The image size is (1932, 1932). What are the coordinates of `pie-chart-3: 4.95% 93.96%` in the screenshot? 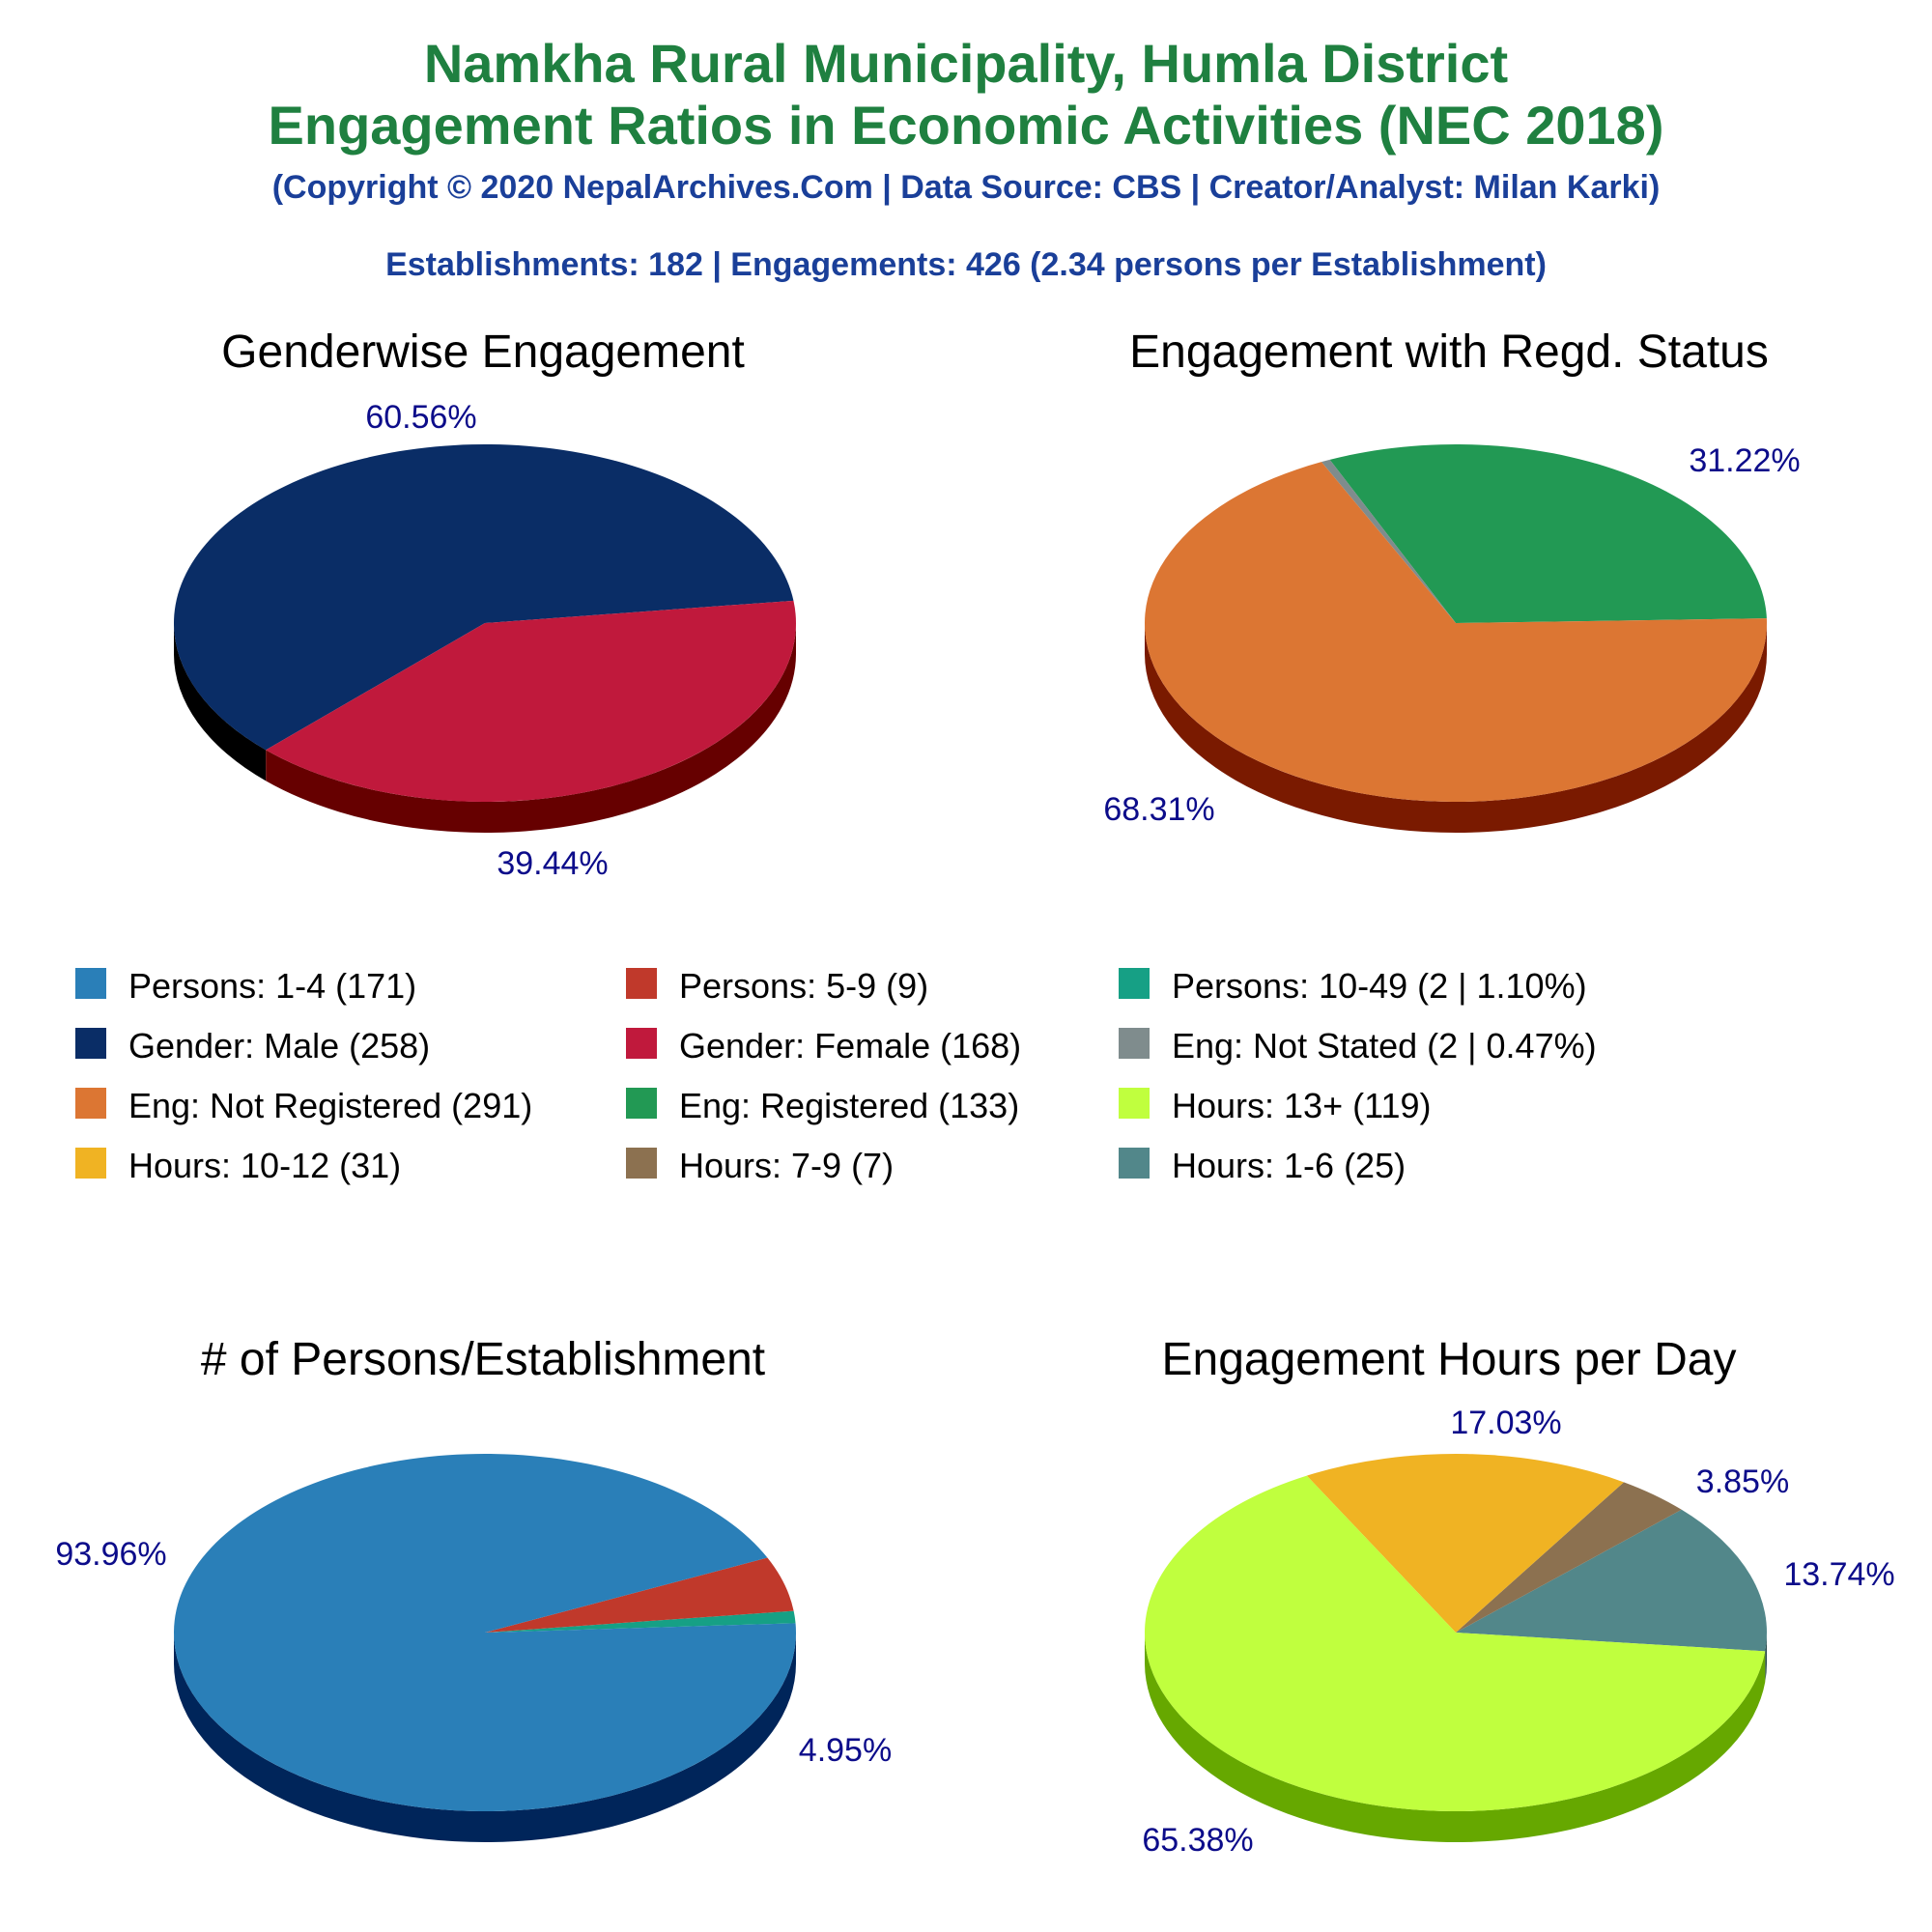 It's located at (473, 1647).